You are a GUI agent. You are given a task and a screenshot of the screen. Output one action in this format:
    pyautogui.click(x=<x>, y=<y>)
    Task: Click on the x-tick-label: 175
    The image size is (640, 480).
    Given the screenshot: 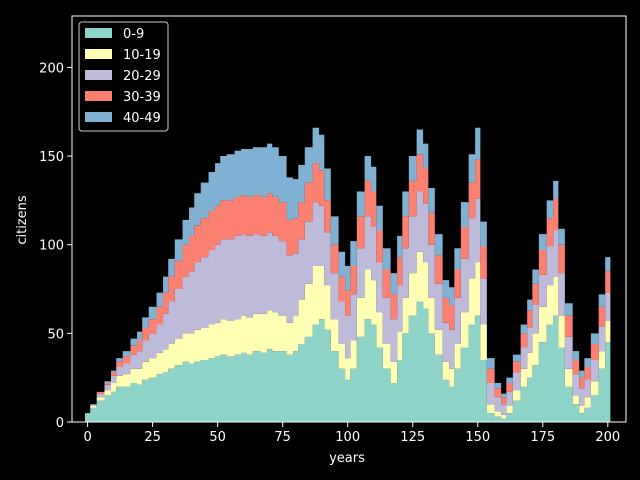 What is the action you would take?
    pyautogui.click(x=542, y=437)
    